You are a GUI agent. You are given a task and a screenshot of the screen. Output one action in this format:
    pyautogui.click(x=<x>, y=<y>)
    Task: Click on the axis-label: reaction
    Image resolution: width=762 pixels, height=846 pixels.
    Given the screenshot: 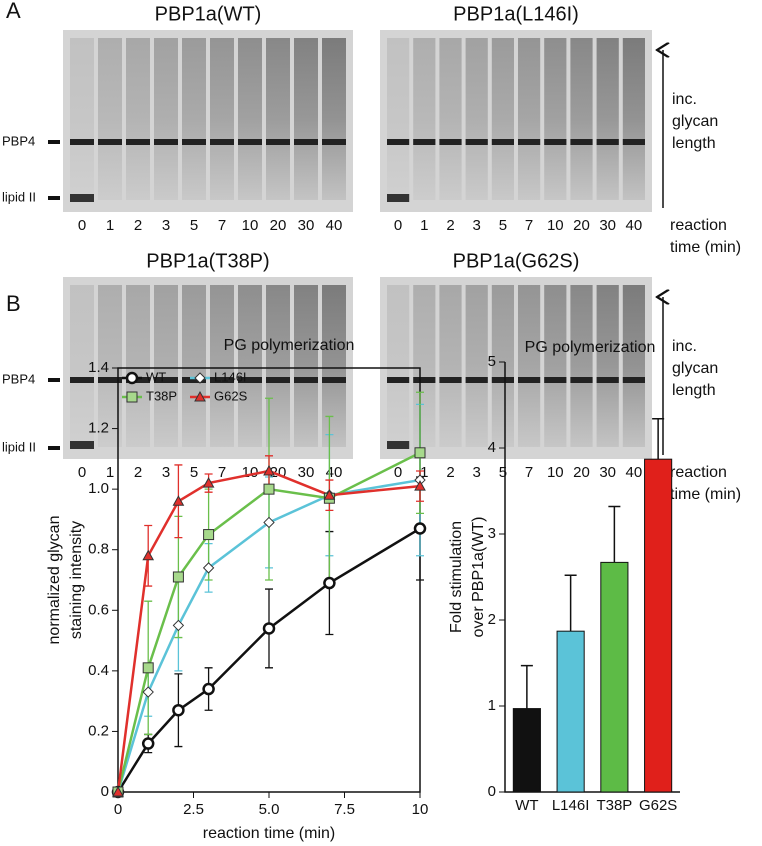 What is the action you would take?
    pyautogui.click(x=698, y=225)
    